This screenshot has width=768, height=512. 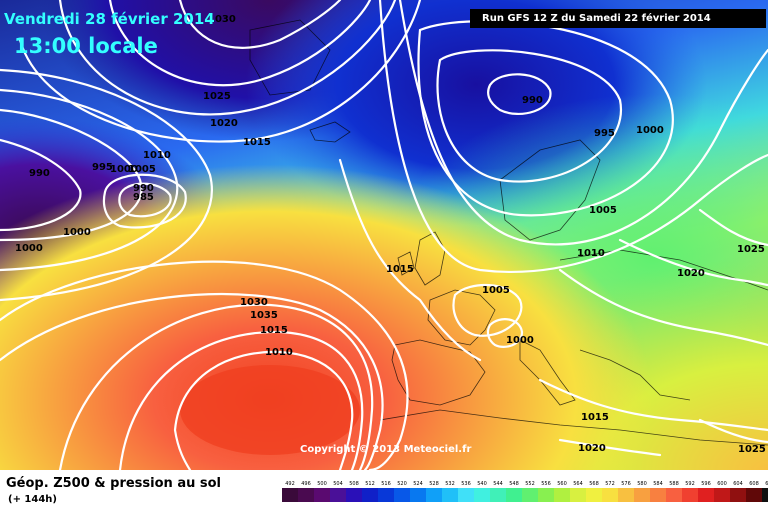 I want to click on scale-step: 608, so click(x=754, y=491).